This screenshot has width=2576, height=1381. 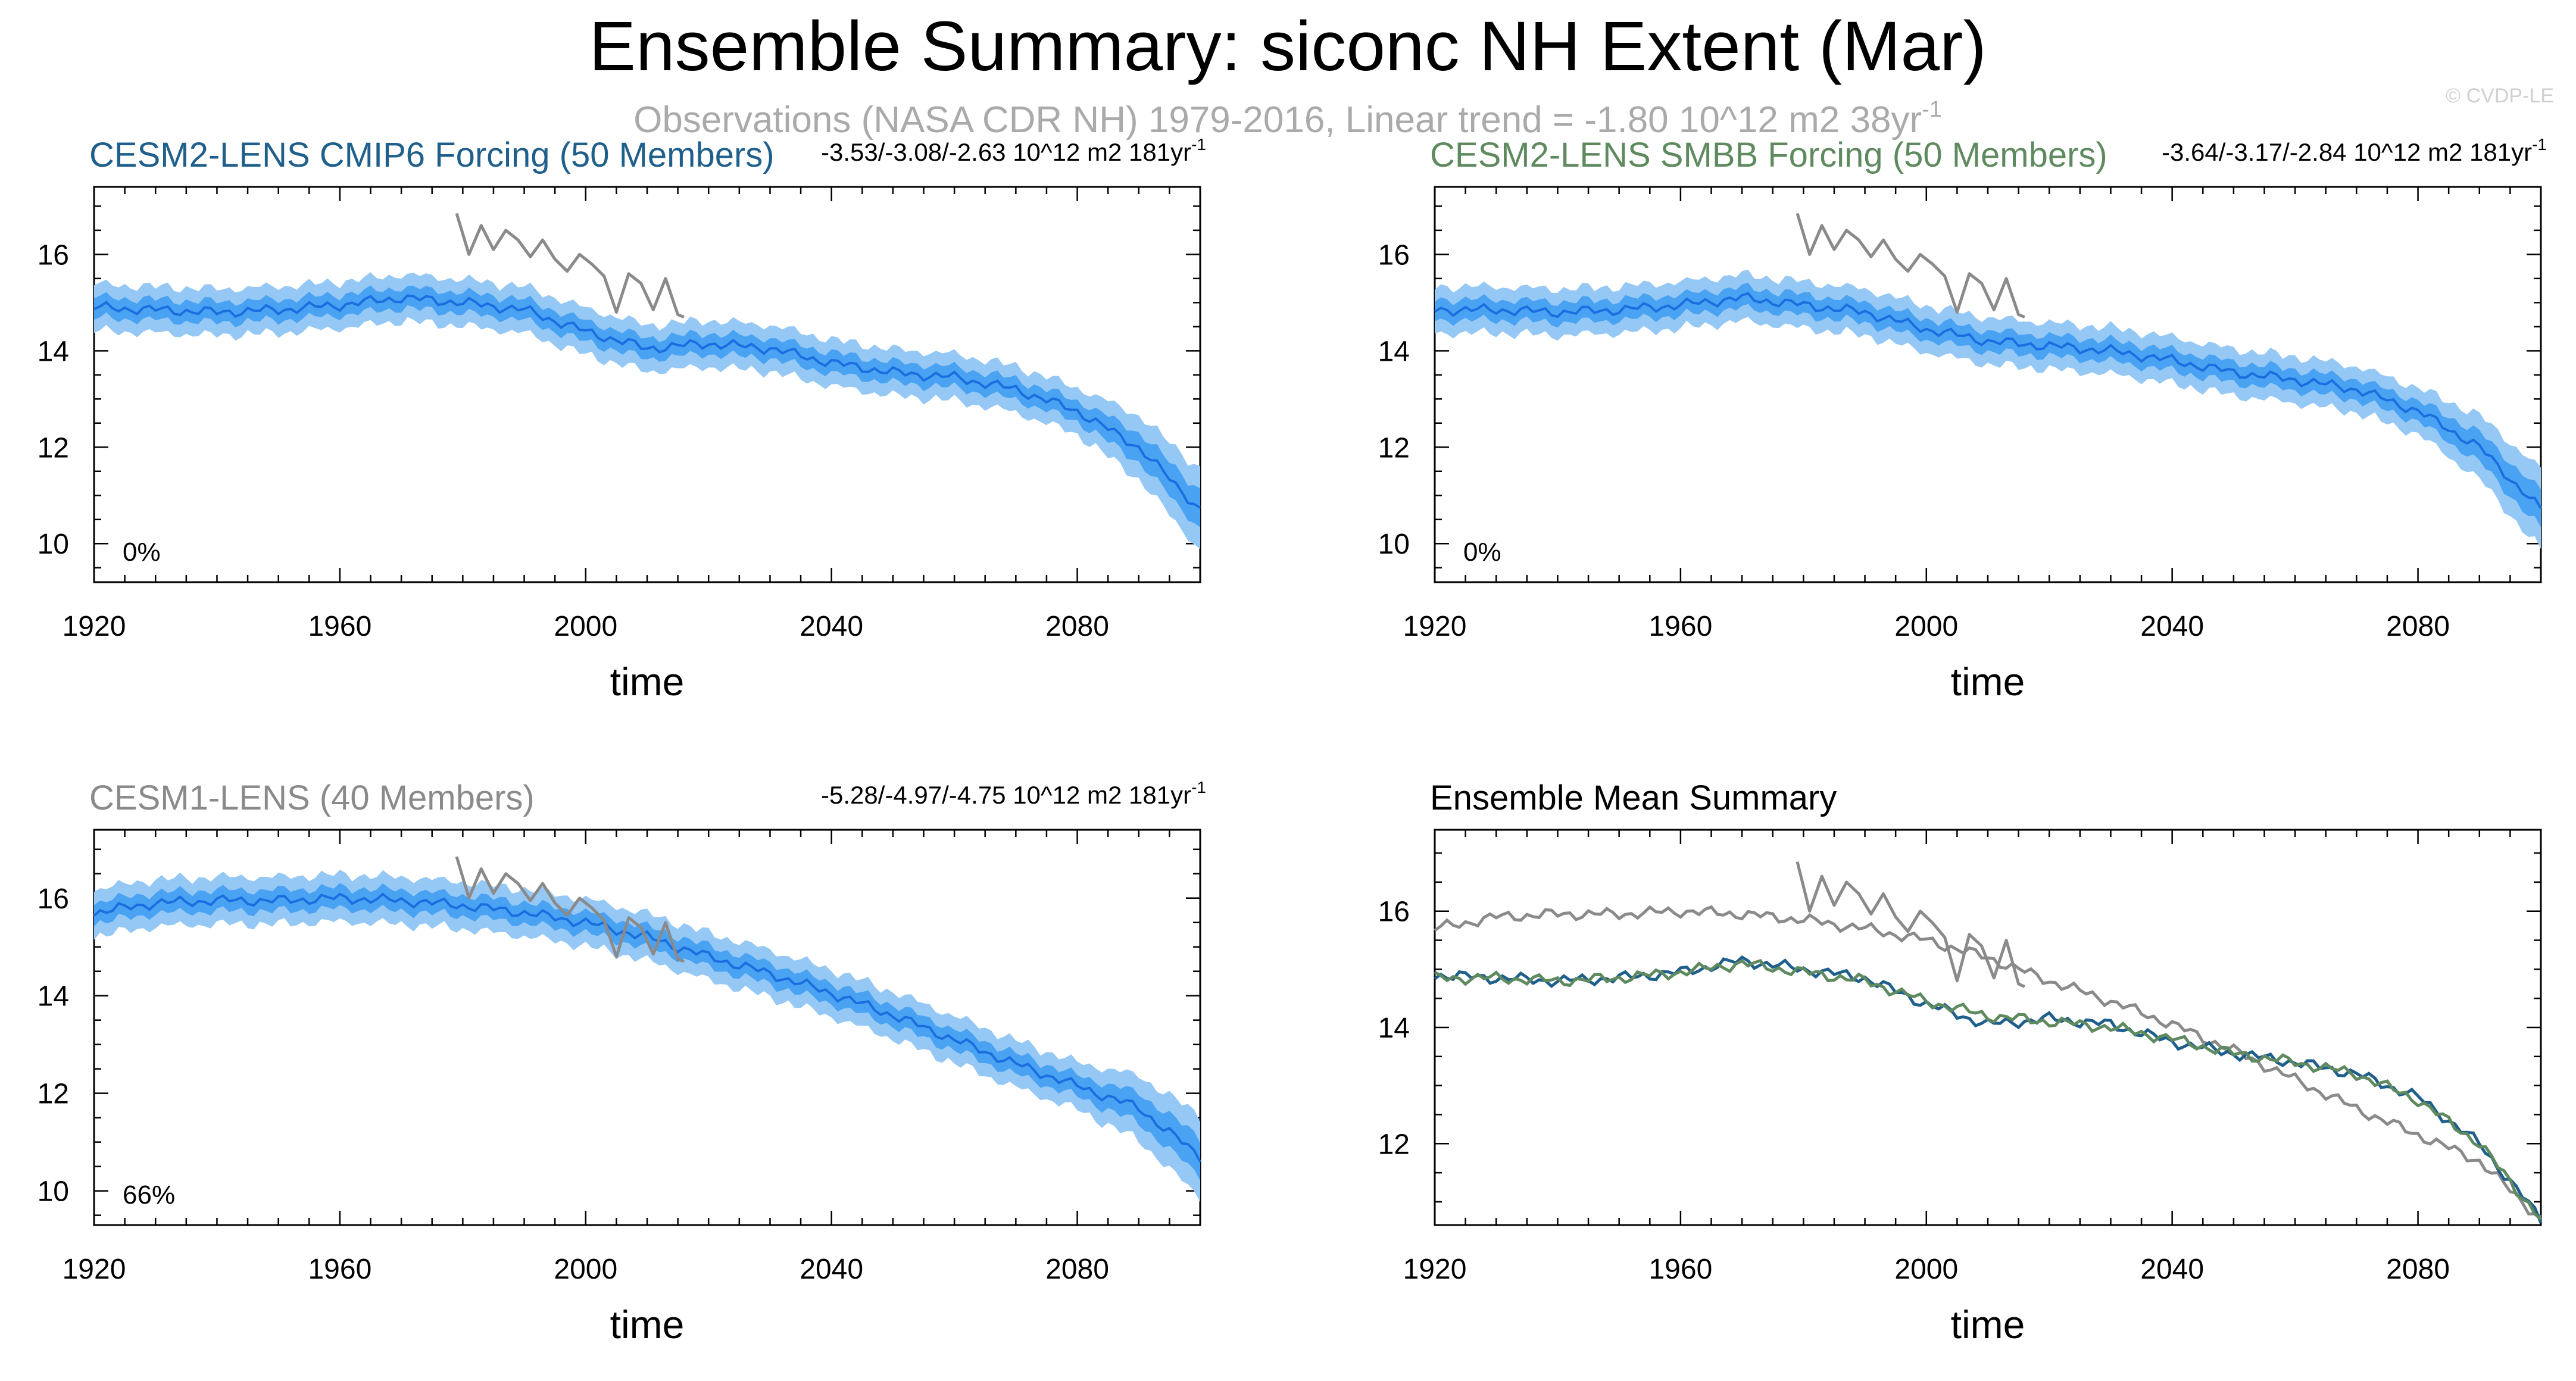 I want to click on panel-title: Ensemble Mean Summary, so click(x=1633, y=798).